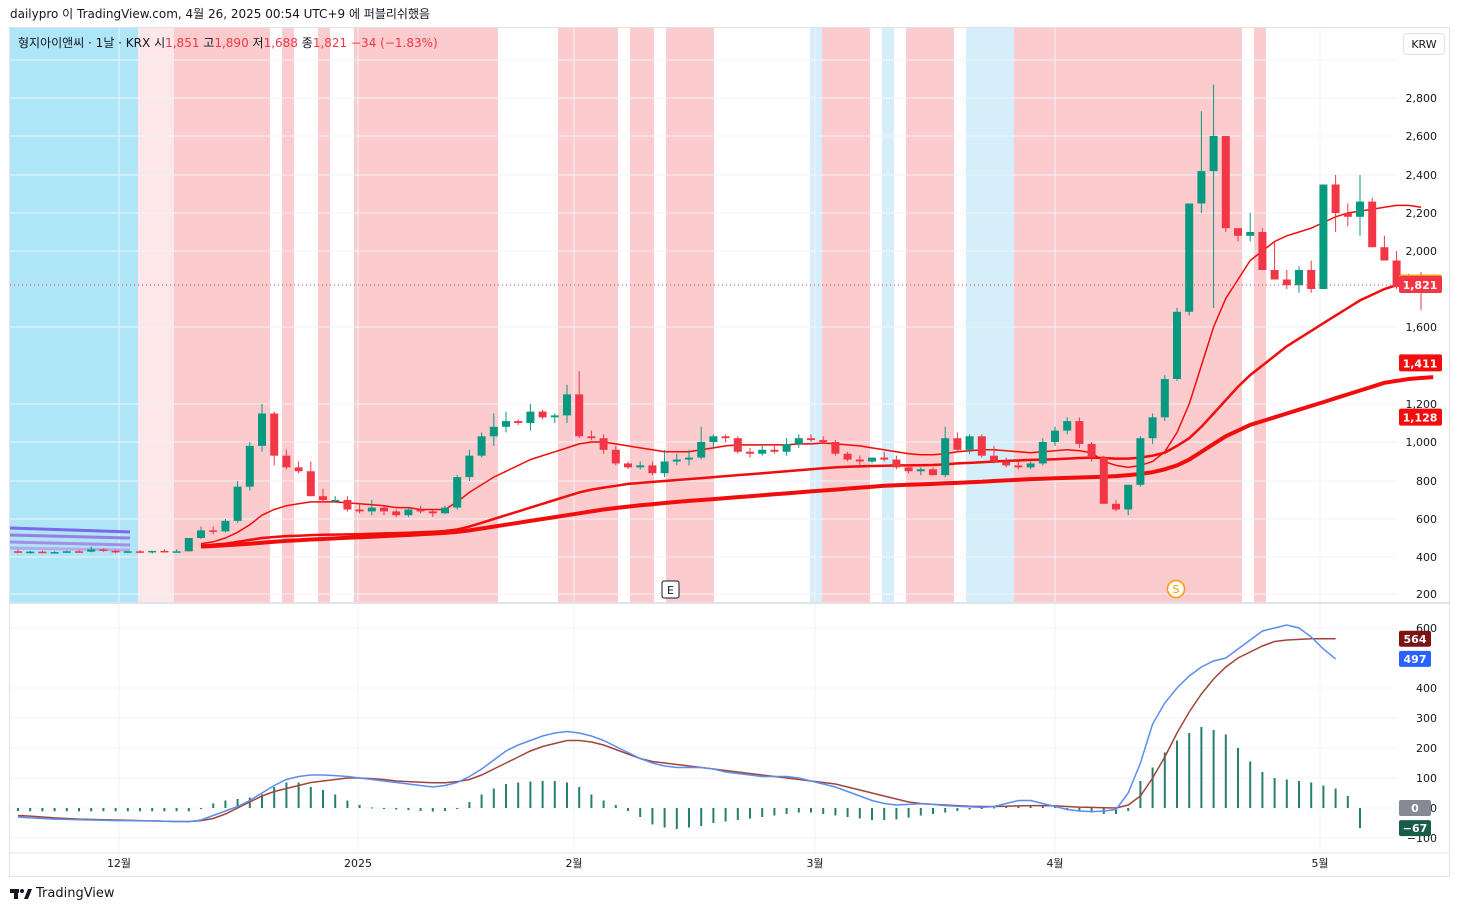  Describe the element at coordinates (1415, 808) in the screenshot. I see `macd-badge` at that location.